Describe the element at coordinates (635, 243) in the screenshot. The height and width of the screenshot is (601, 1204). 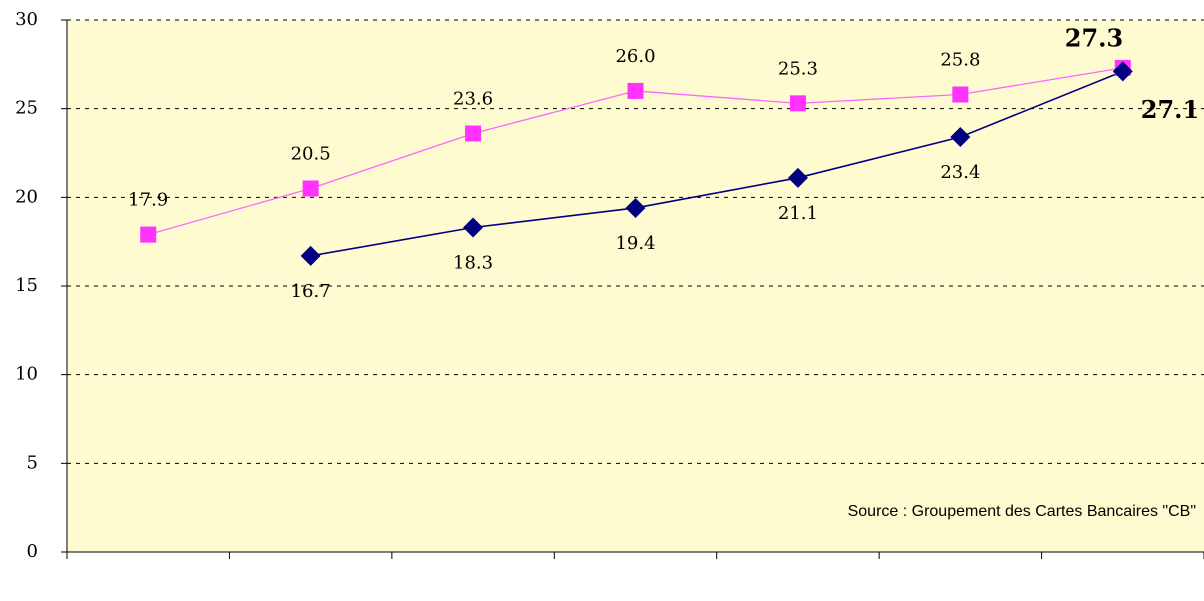
I see `data-label: 19.4` at that location.